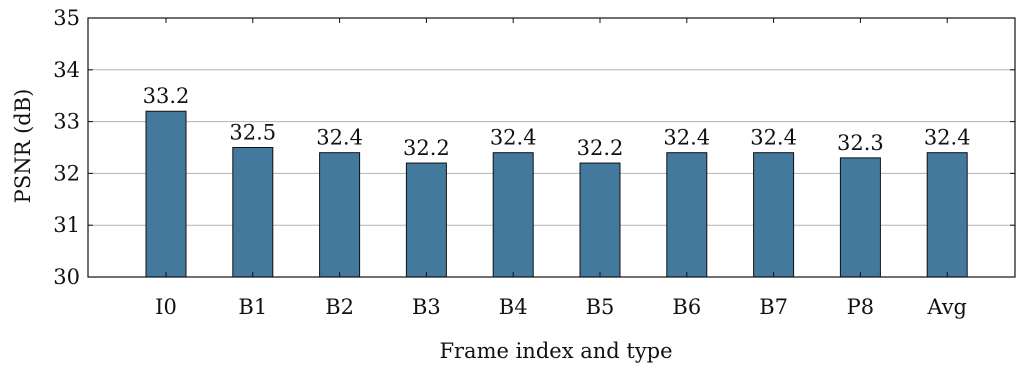 Image resolution: width=1016 pixels, height=366 pixels. What do you see at coordinates (947, 215) in the screenshot?
I see `bar-avg` at bounding box center [947, 215].